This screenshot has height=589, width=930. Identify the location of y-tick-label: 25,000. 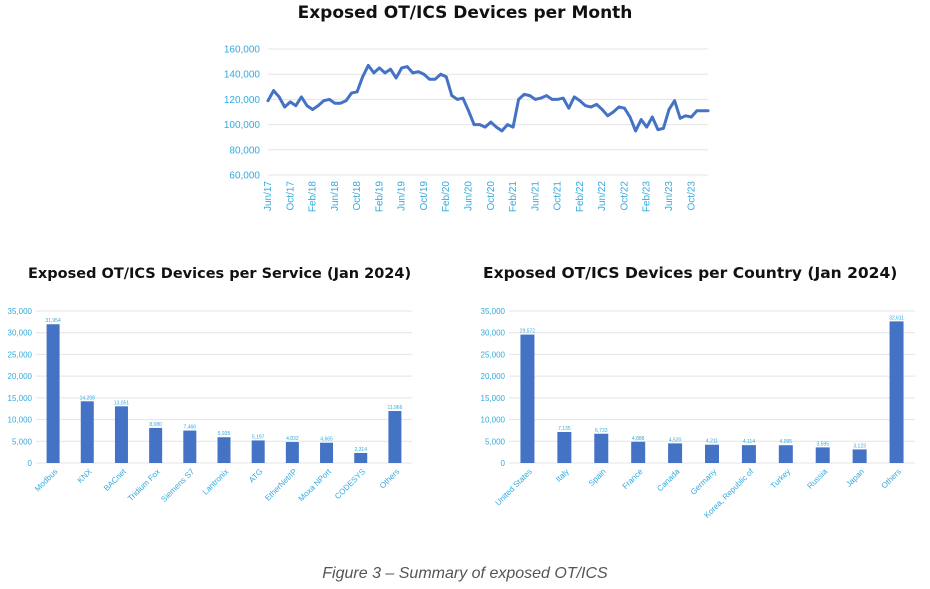
(493, 354).